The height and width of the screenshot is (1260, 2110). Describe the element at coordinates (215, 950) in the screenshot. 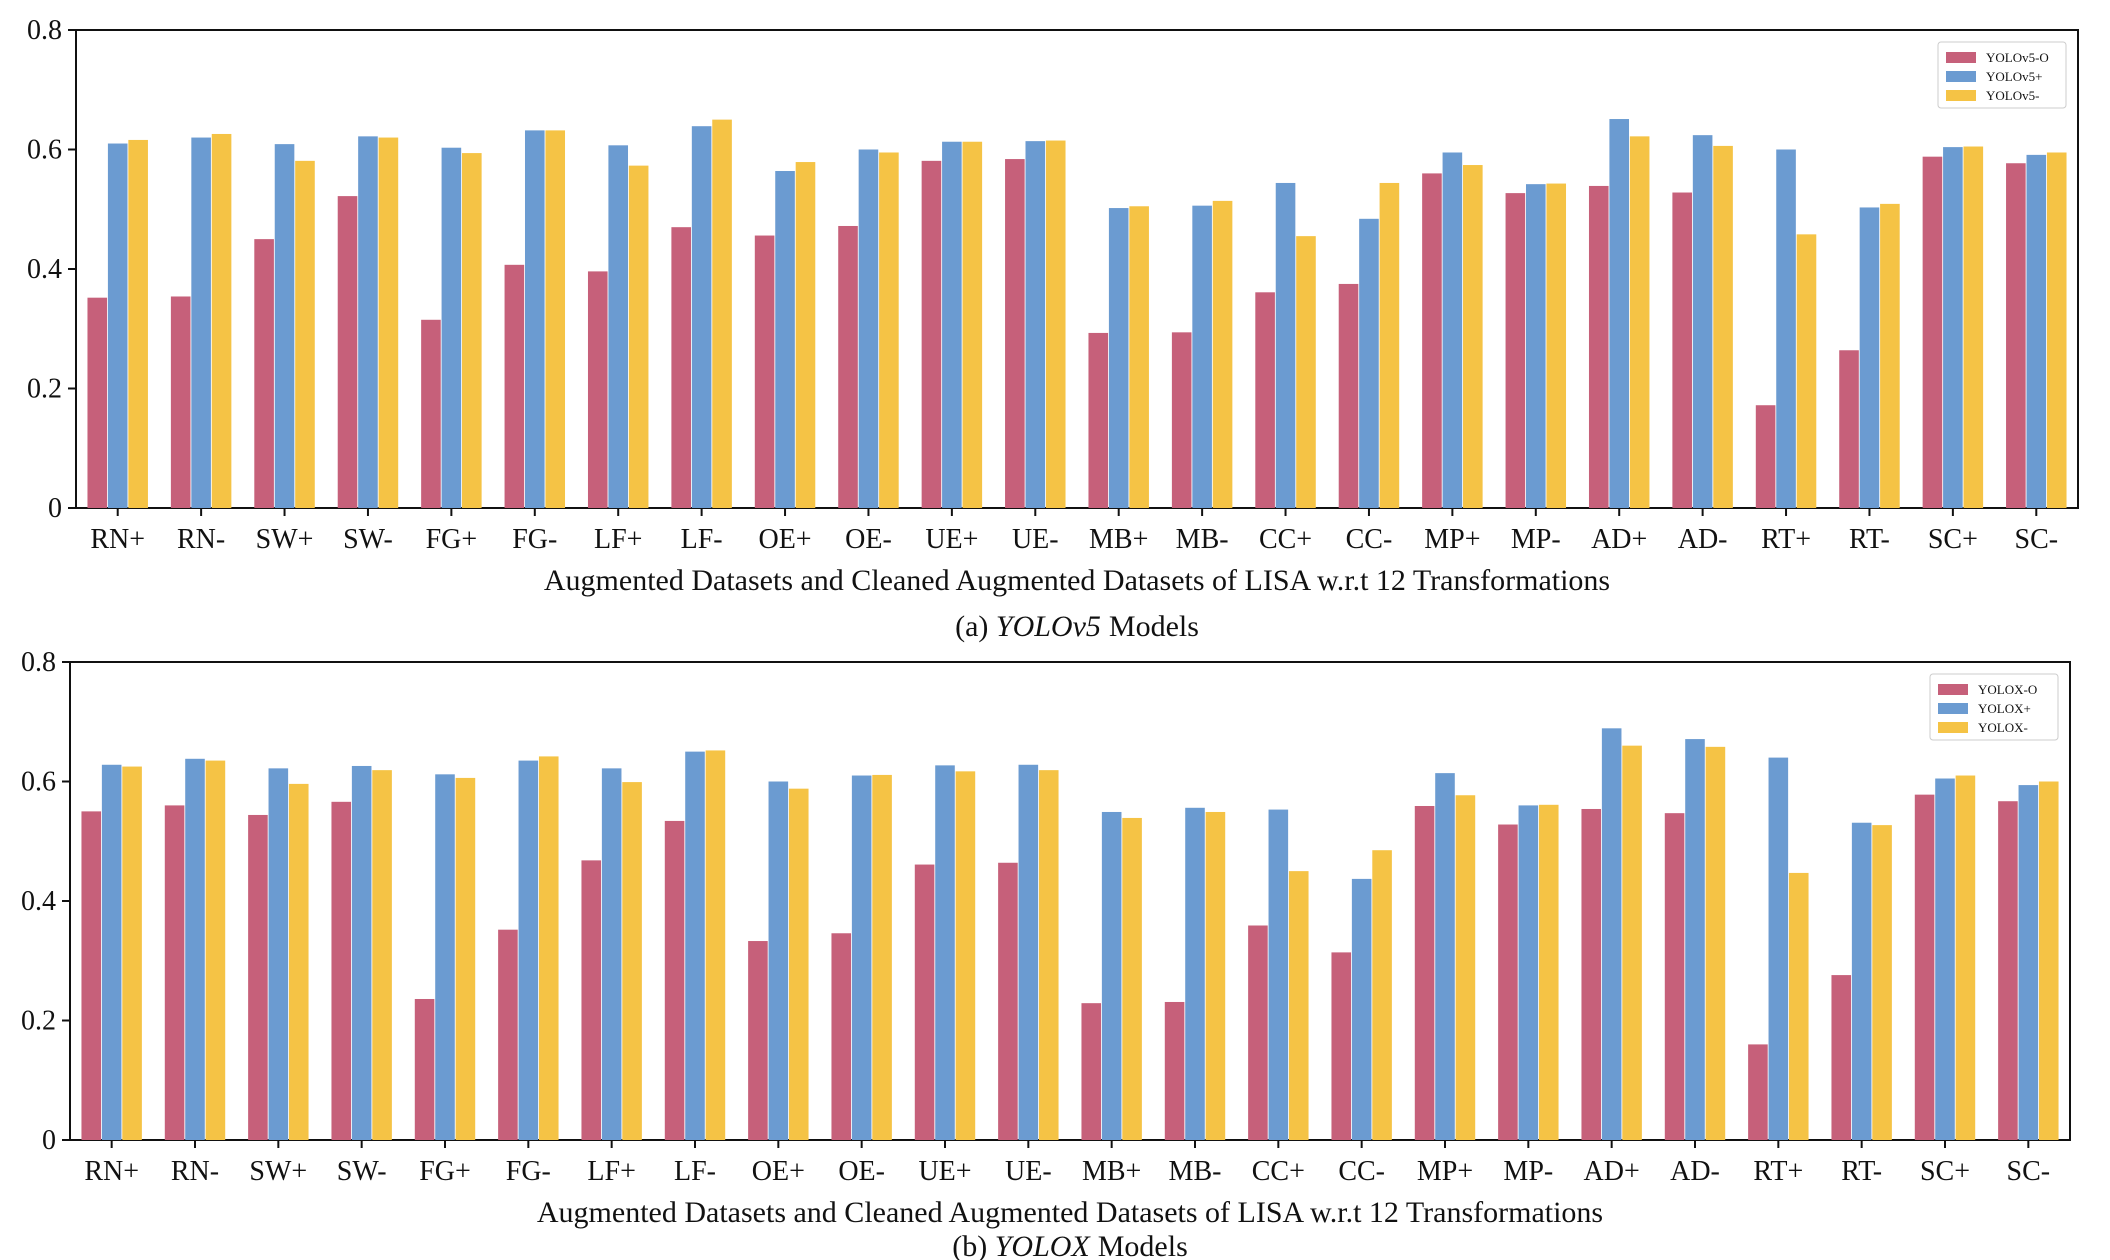

I see `bar-yolox--rn-` at that location.